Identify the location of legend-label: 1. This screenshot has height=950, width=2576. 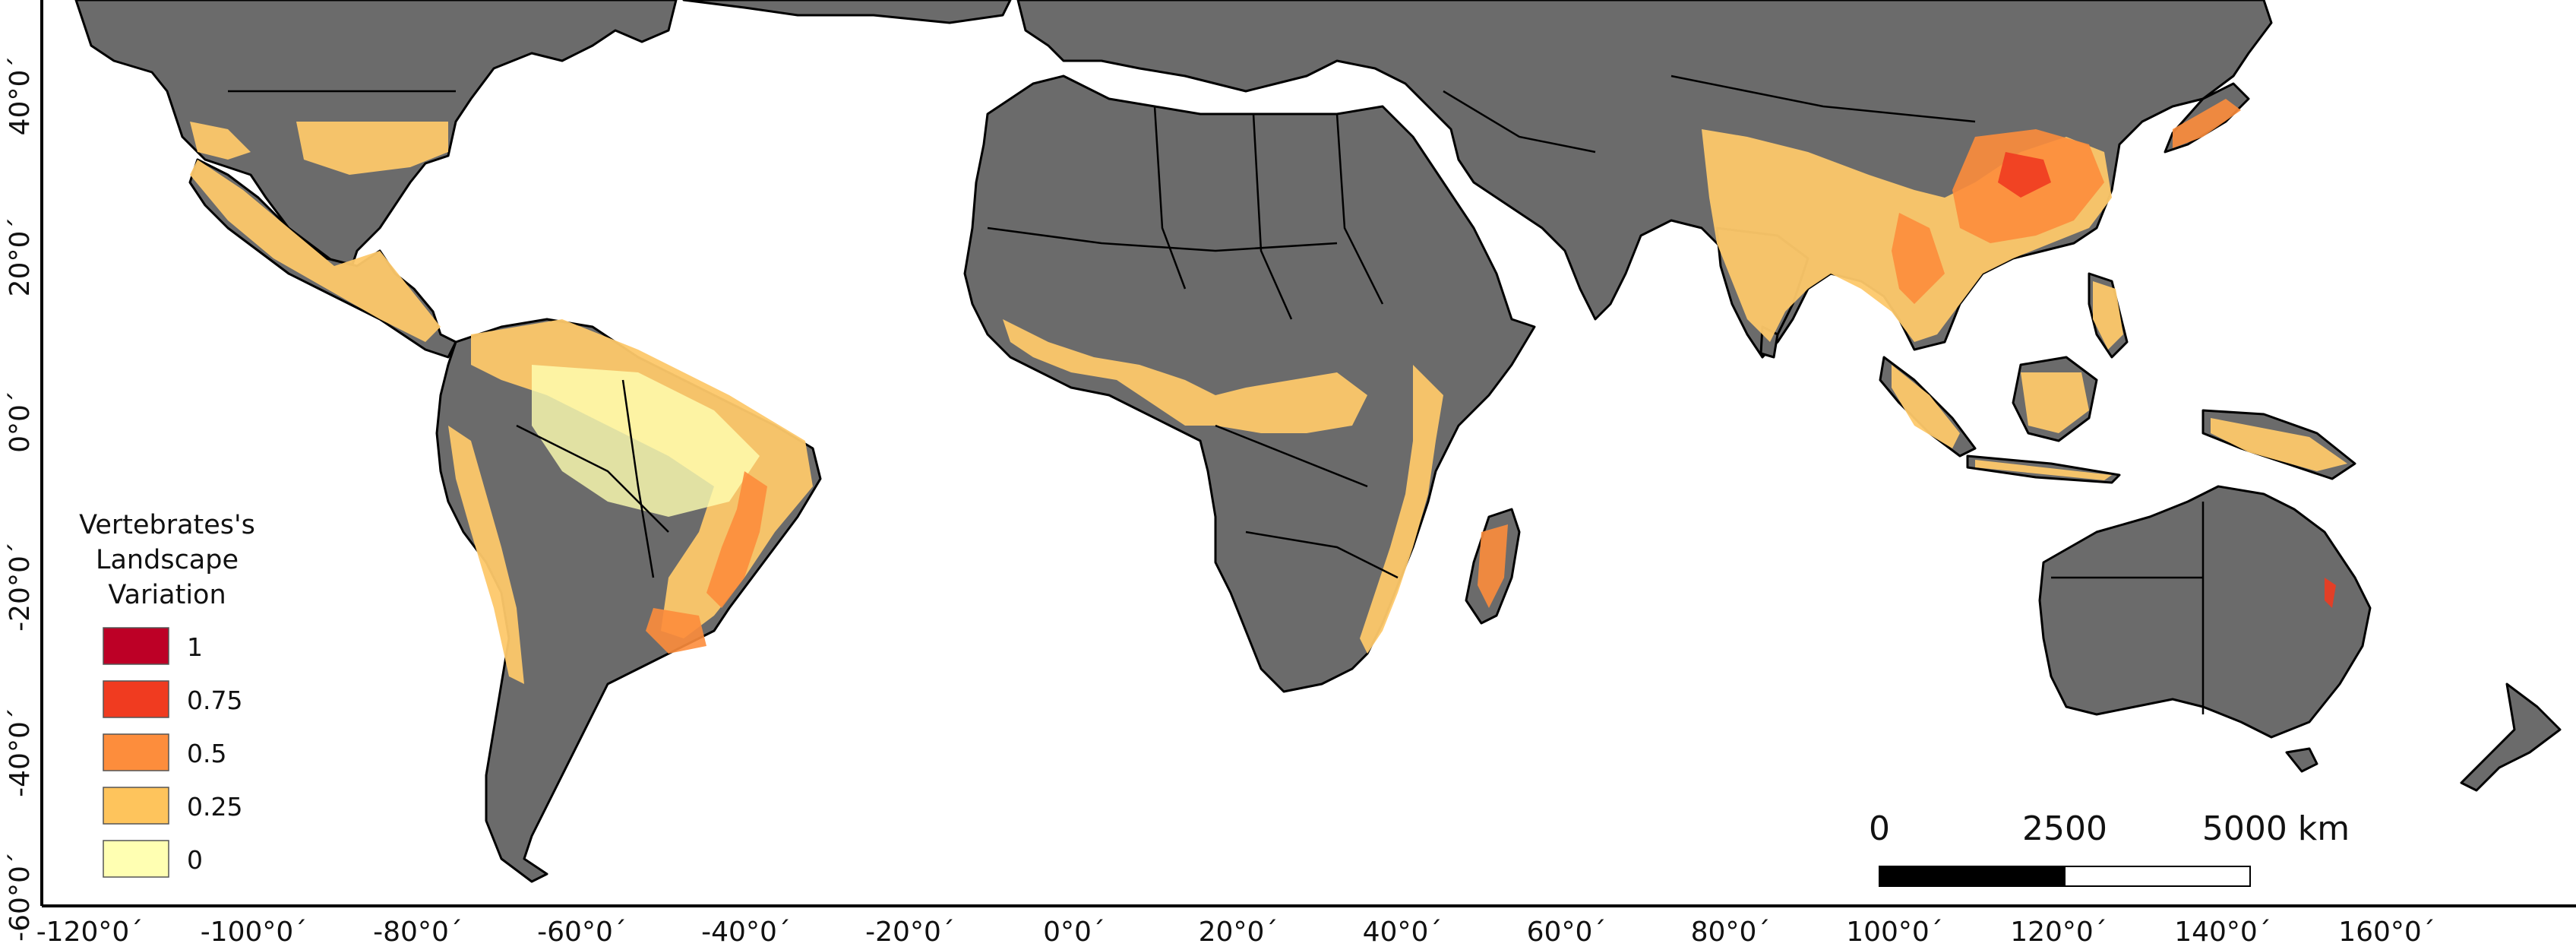
(195, 647).